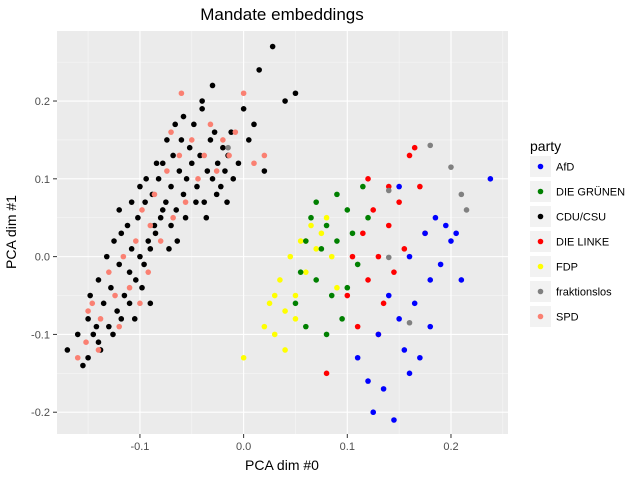 The width and height of the screenshot is (640, 480). What do you see at coordinates (540, 291) in the screenshot?
I see `legend-swatch-fraktionslos` at bounding box center [540, 291].